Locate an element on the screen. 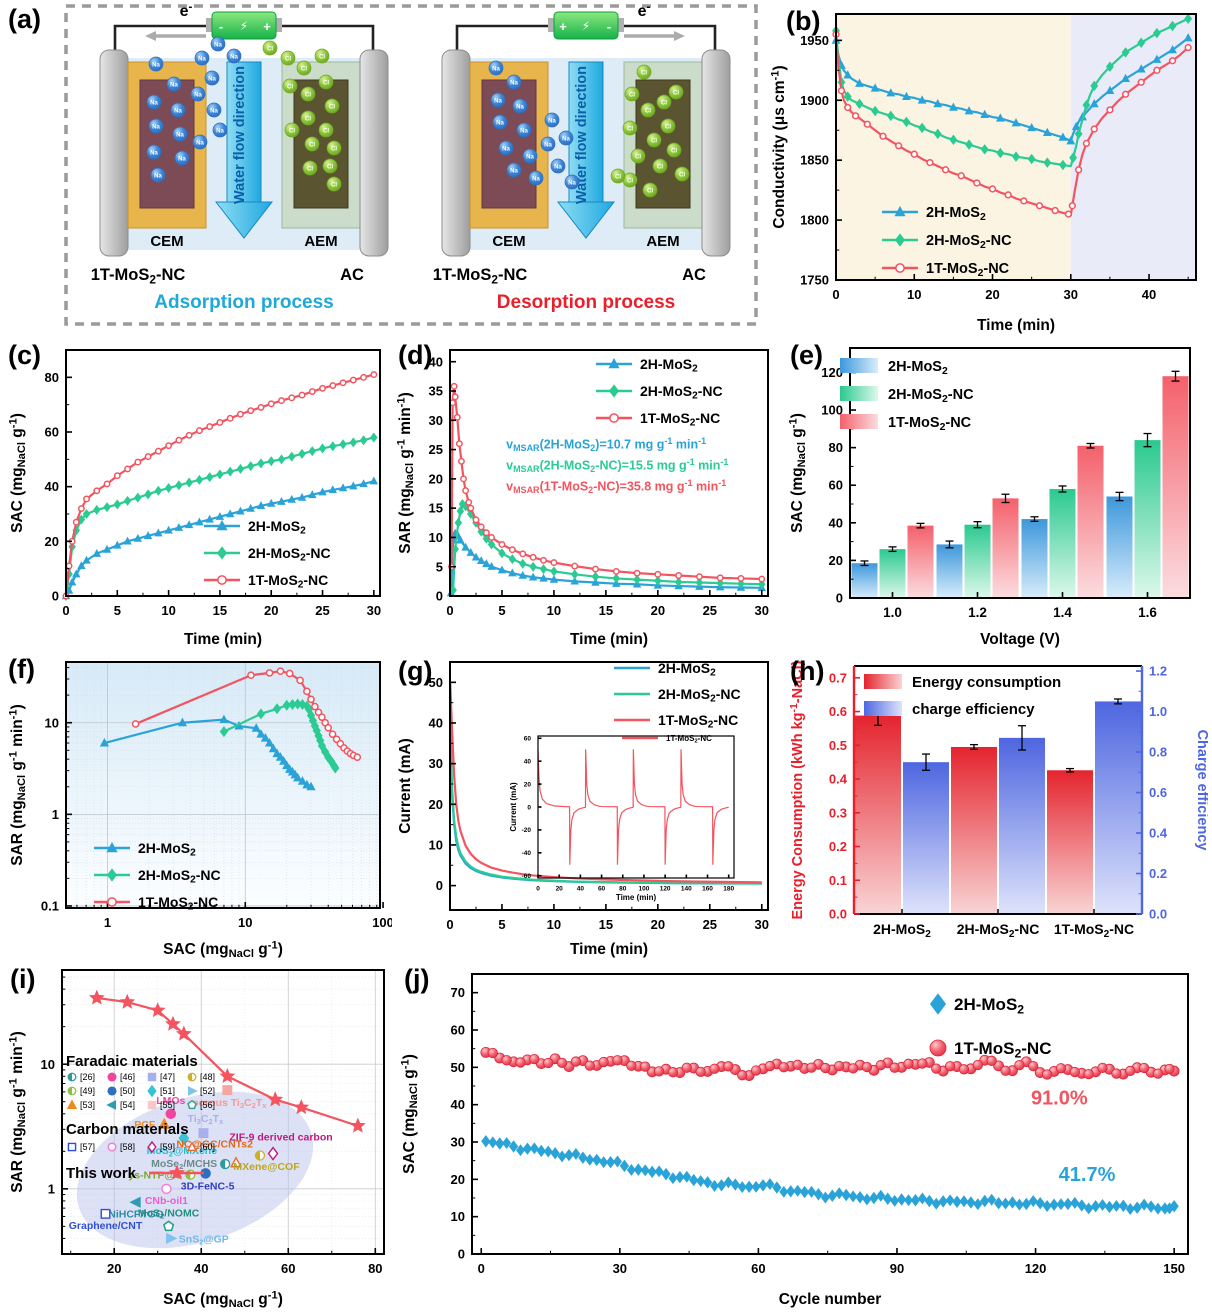  svg-text: Carbon materials is located at coordinates (127, 1129).